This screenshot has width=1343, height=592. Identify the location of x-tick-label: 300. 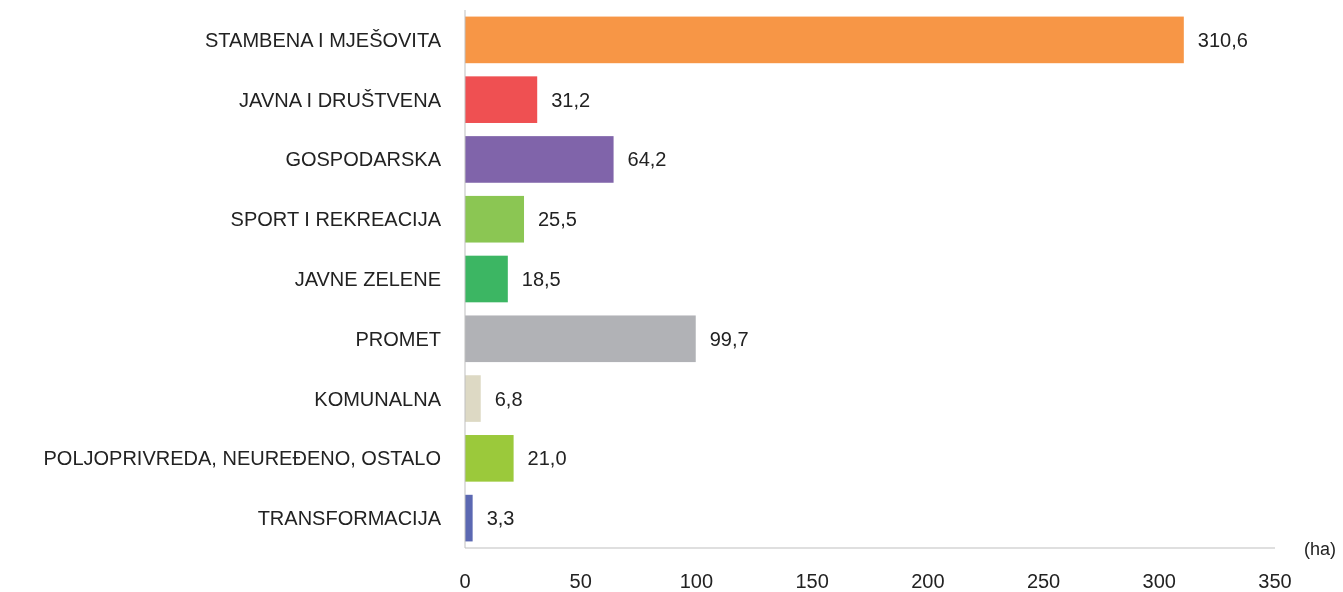
(1159, 581).